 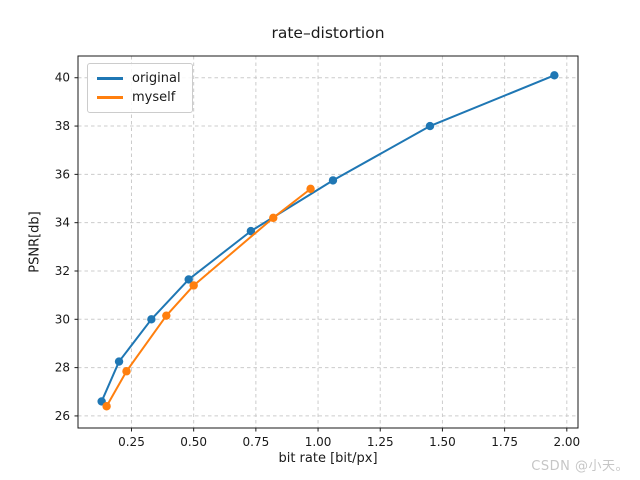 I want to click on svg-text: 30, so click(x=62, y=319).